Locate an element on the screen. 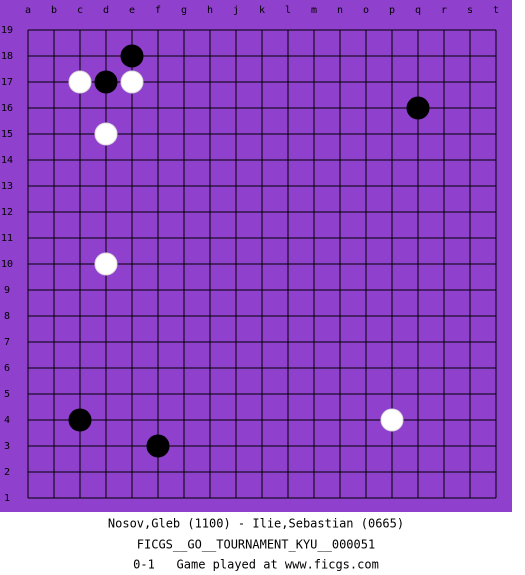  row-label: 5 is located at coordinates (7, 394).